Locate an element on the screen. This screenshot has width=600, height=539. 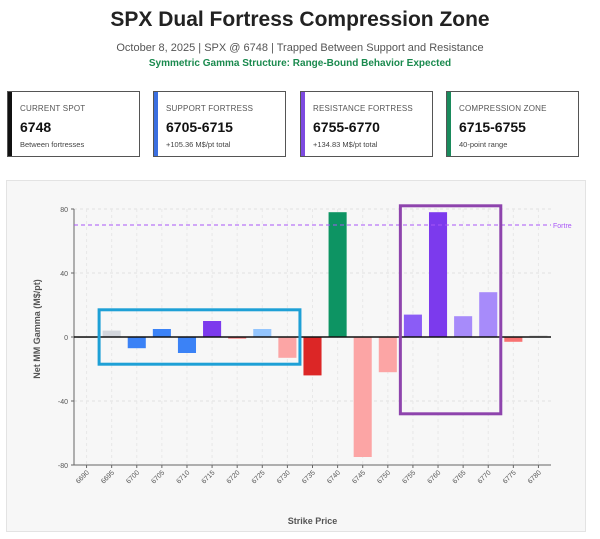
y-tick-label: 80 is located at coordinates (64, 210).